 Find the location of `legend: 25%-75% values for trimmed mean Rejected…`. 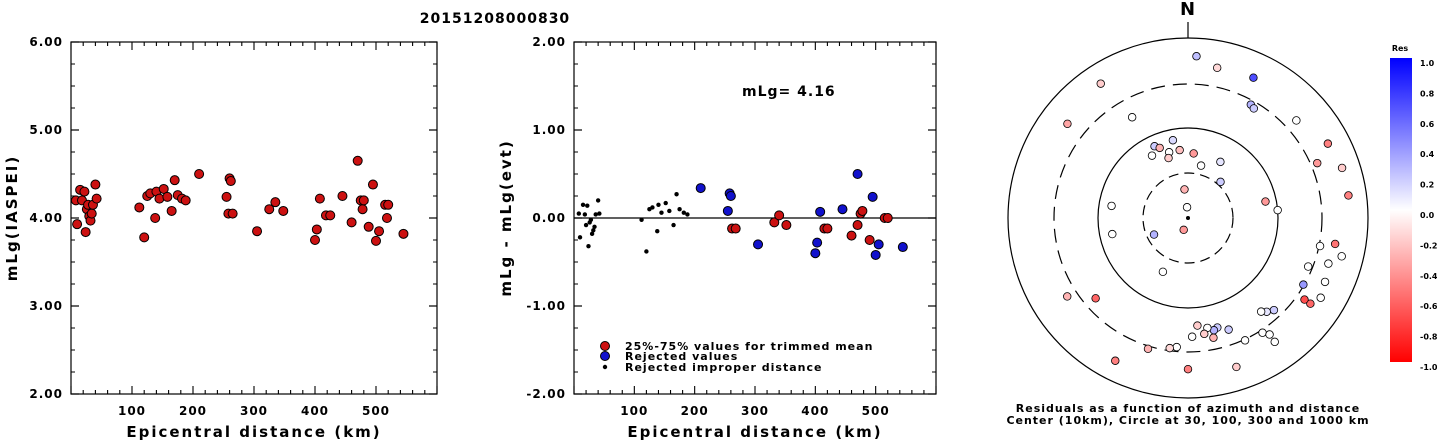

legend: 25%-75% values for trimmed mean Rejected… is located at coordinates (736, 357).